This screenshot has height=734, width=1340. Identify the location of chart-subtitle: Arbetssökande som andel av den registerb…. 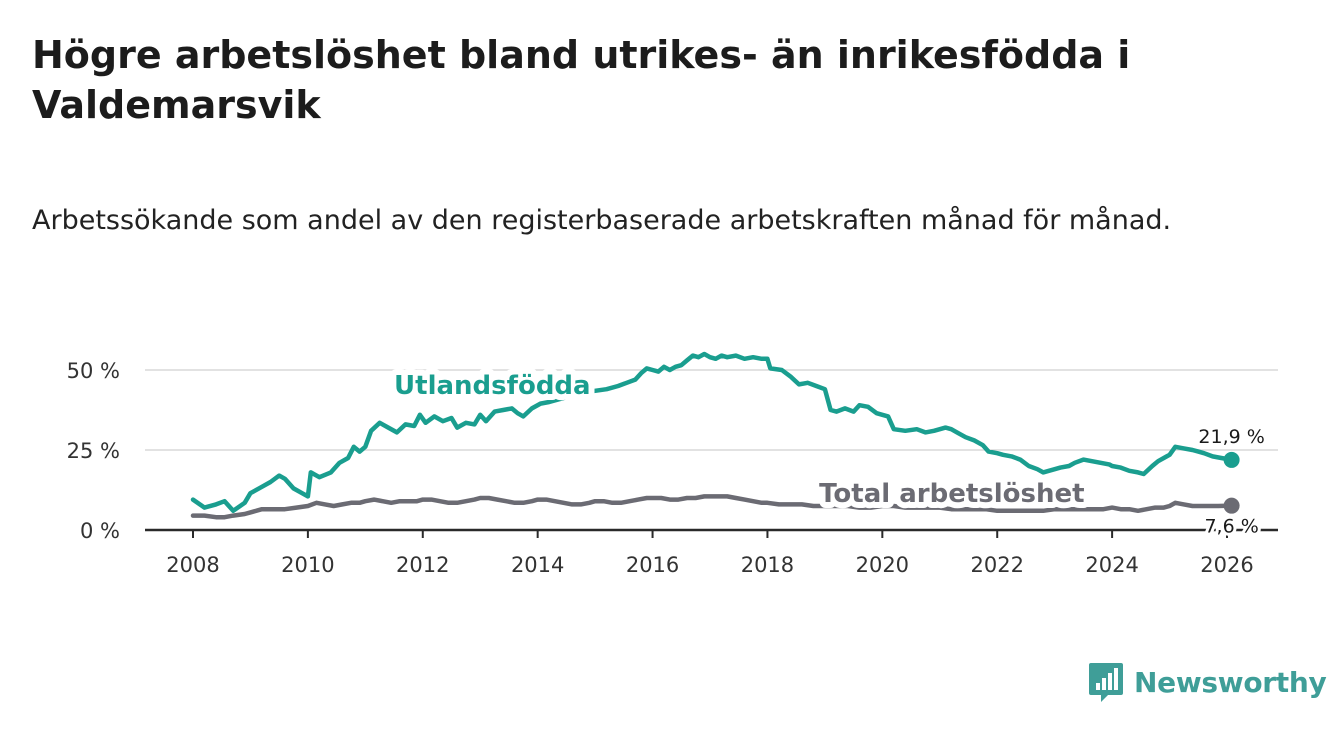
(602, 220).